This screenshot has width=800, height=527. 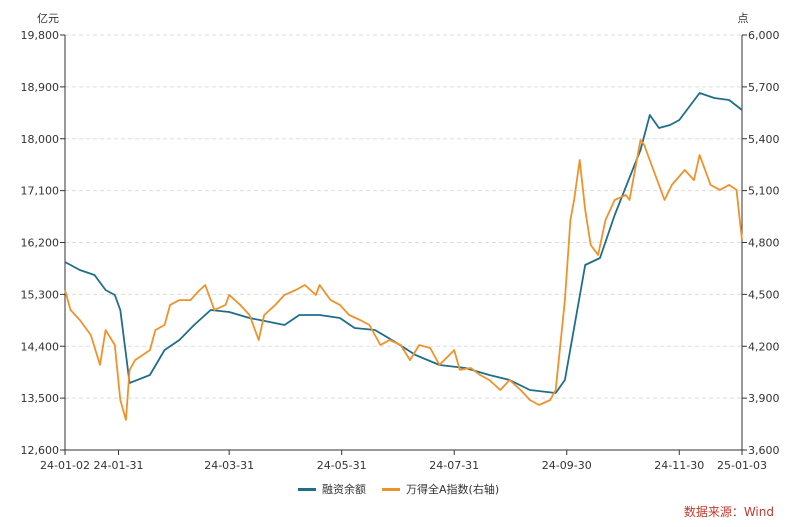 I want to click on right-tick-label: 5,100, so click(x=764, y=191).